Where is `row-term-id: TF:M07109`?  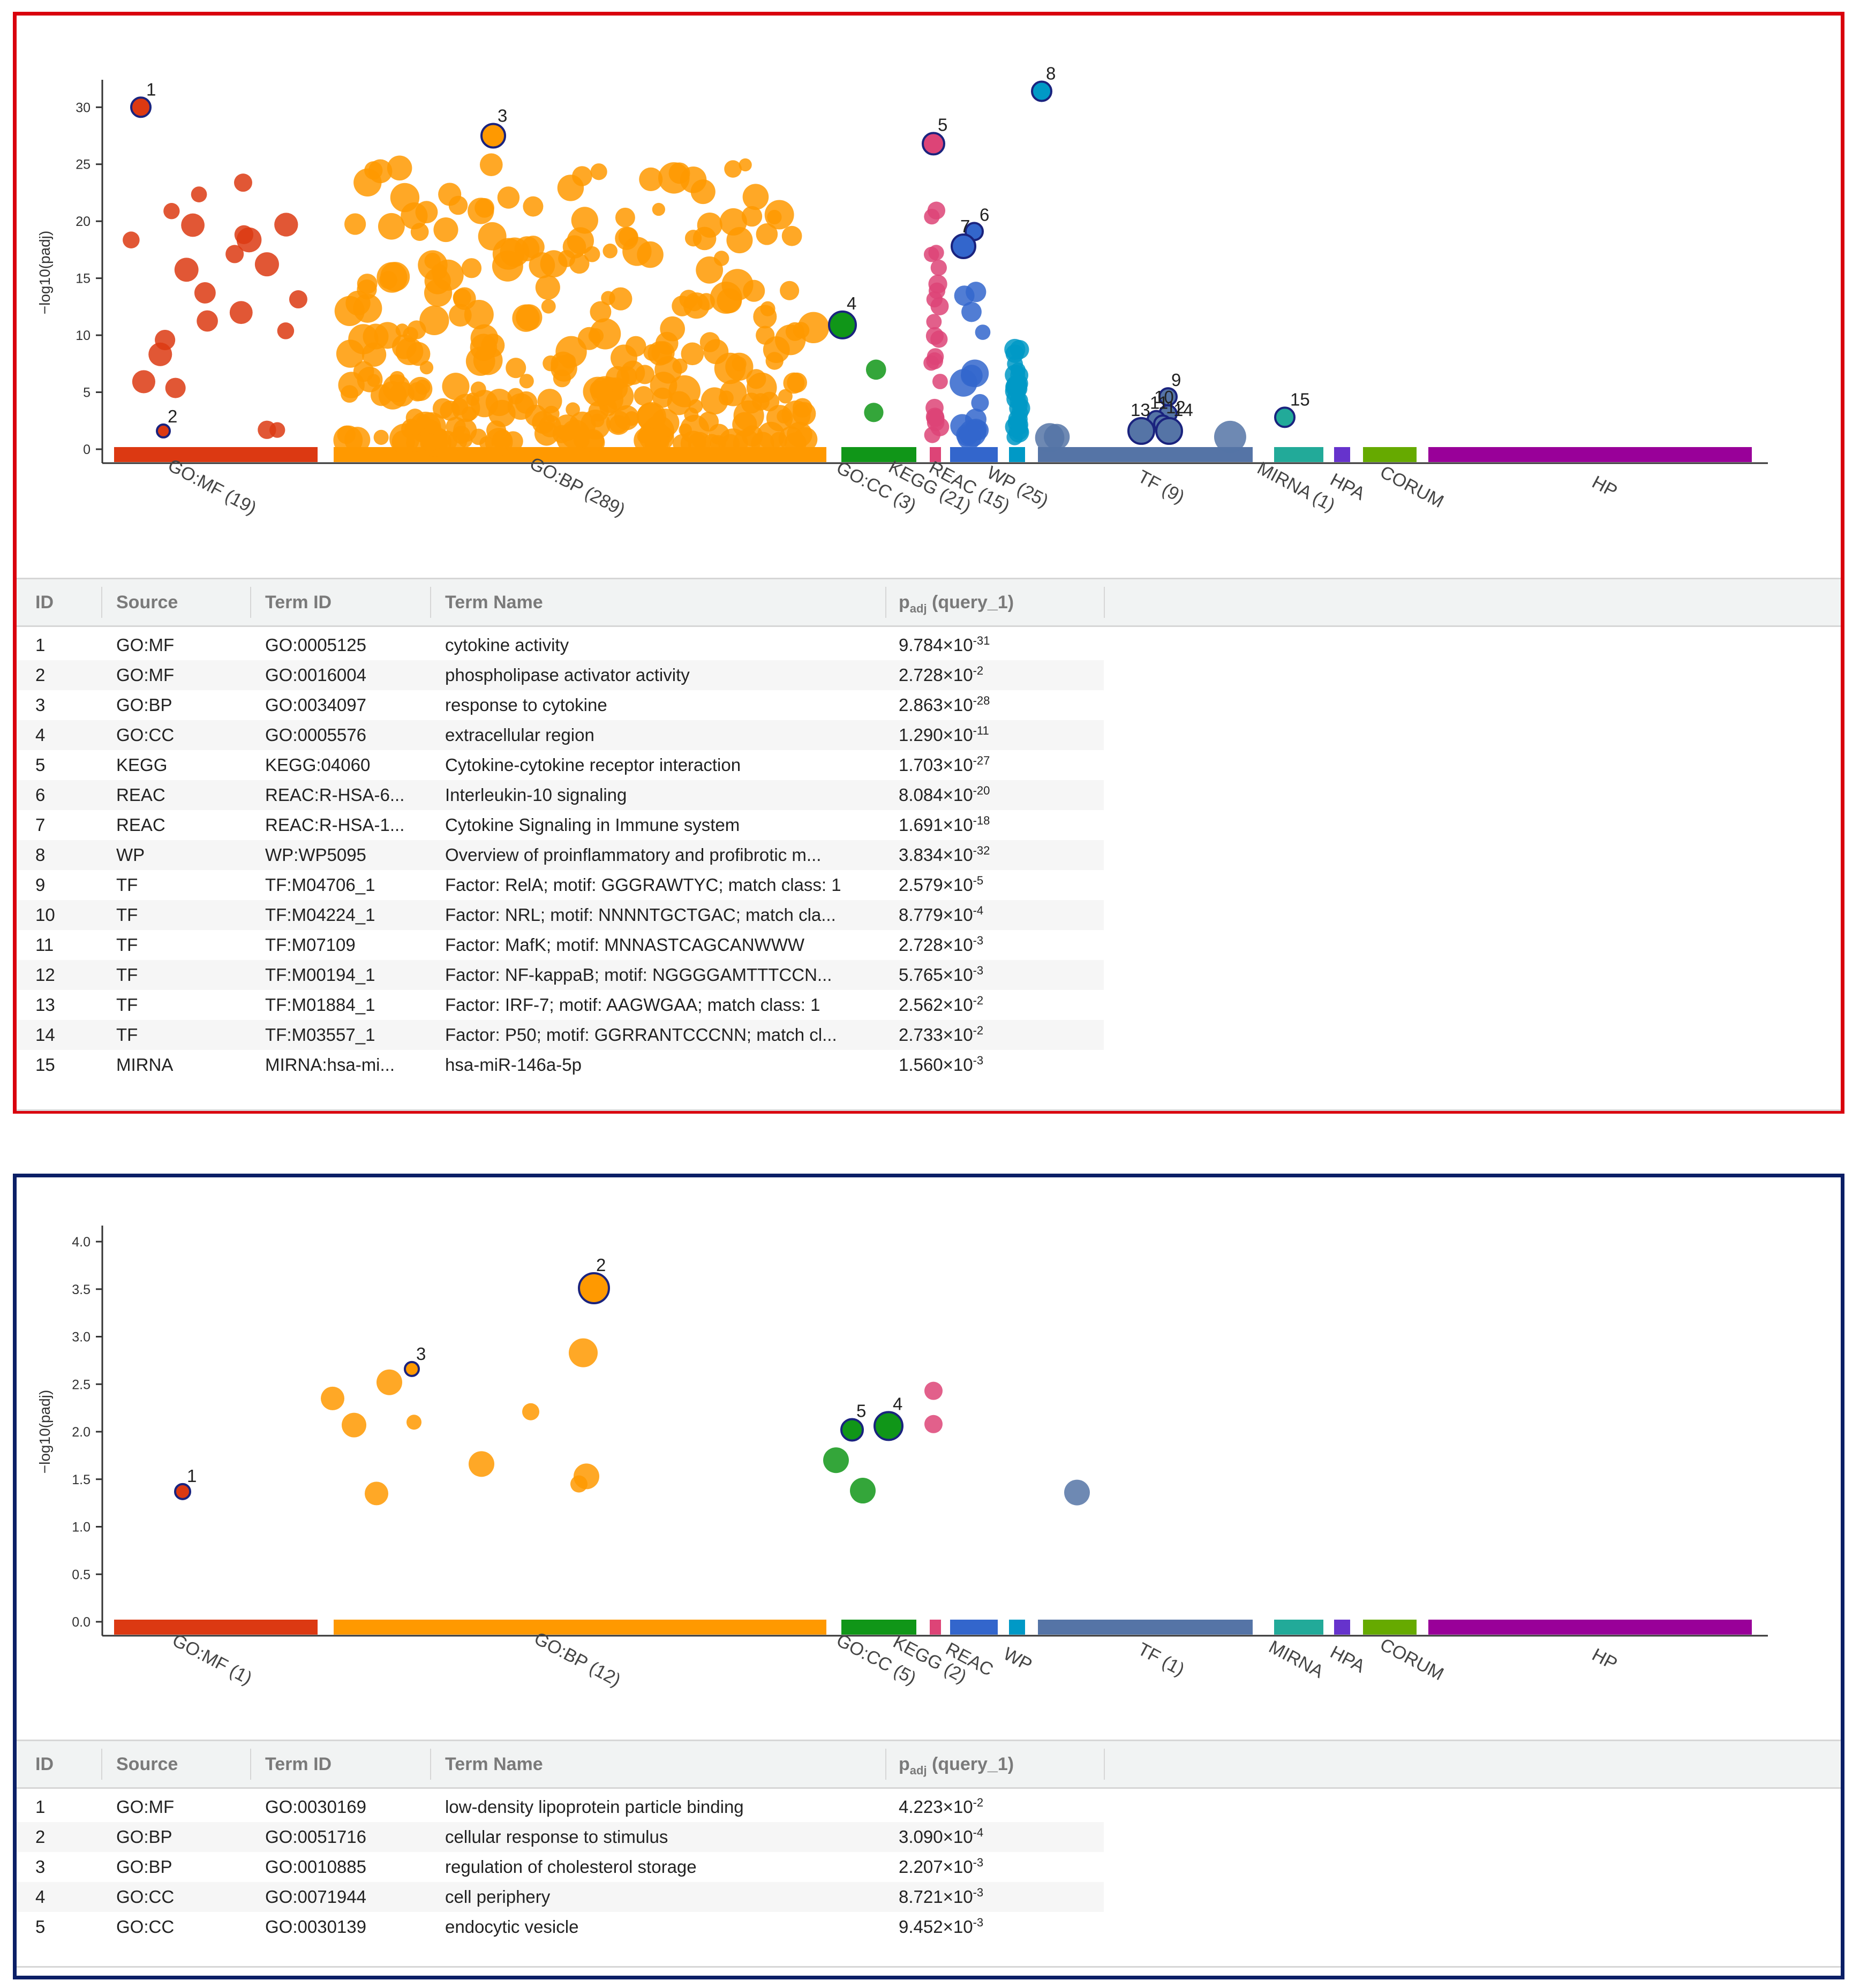
row-term-id: TF:M07109 is located at coordinates (310, 945).